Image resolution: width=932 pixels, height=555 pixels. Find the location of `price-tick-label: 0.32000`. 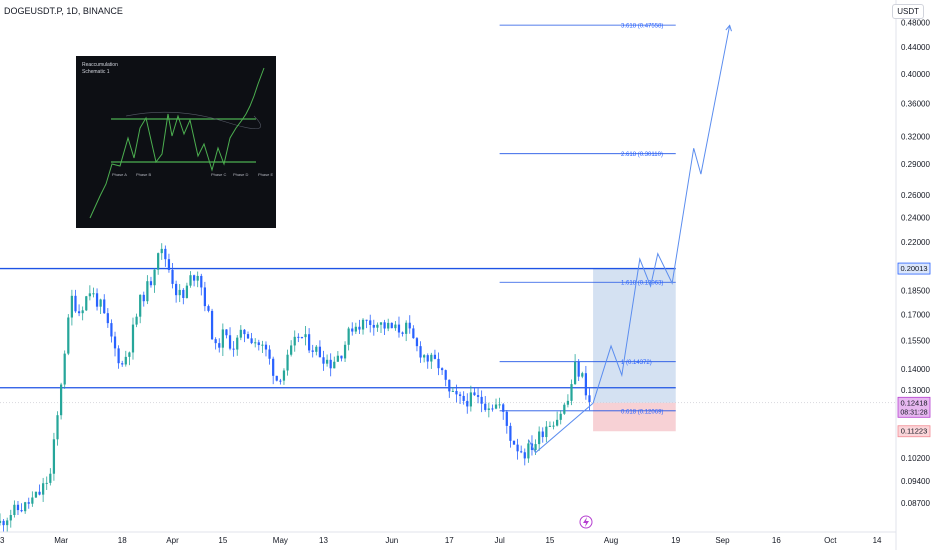

price-tick-label: 0.32000 is located at coordinates (915, 137).